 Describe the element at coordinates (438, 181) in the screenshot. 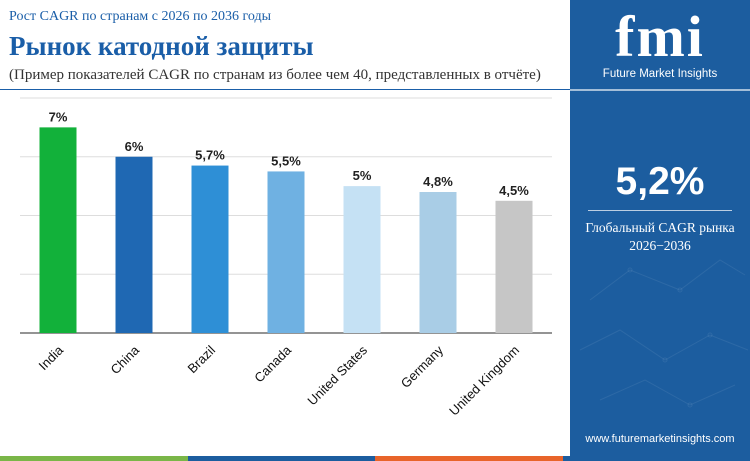

I see `data-label: 4,8%` at that location.